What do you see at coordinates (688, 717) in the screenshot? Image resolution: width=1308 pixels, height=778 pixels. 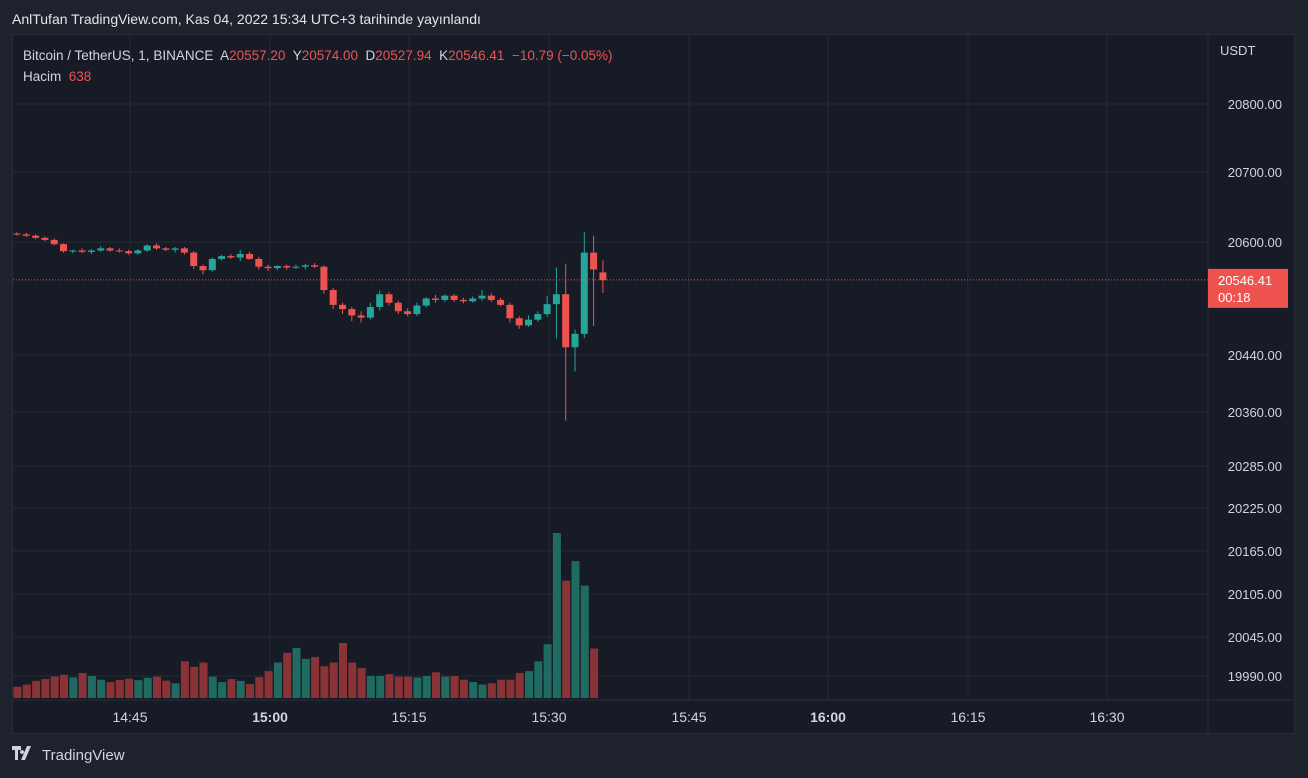 I see `time-tick-label: 15:45` at bounding box center [688, 717].